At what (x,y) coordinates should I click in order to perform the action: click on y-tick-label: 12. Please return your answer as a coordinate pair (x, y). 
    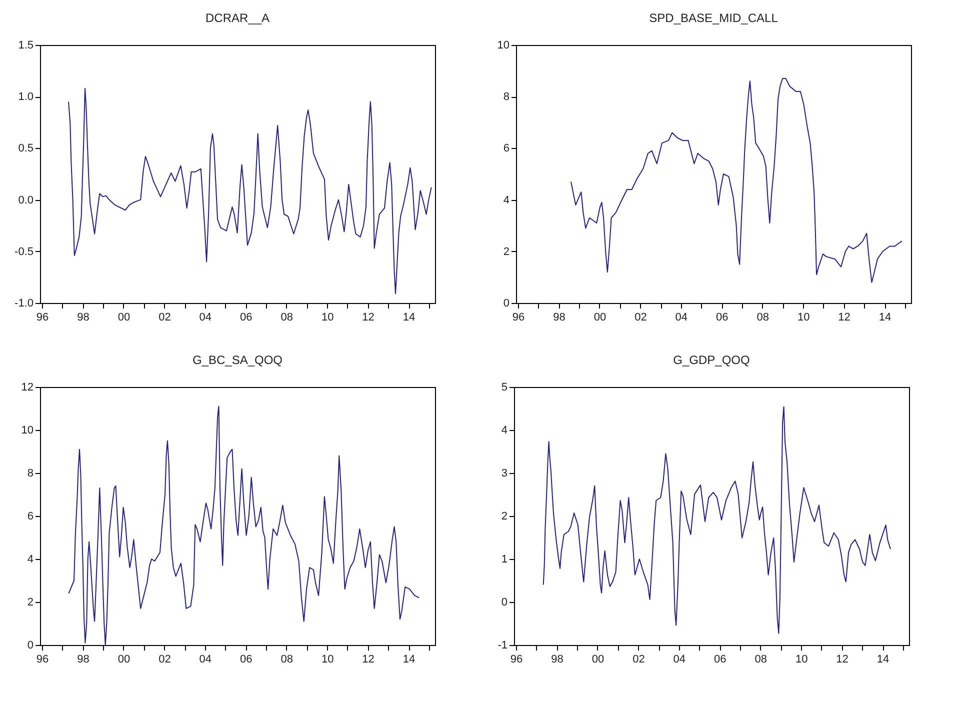
    Looking at the image, I should click on (27, 388).